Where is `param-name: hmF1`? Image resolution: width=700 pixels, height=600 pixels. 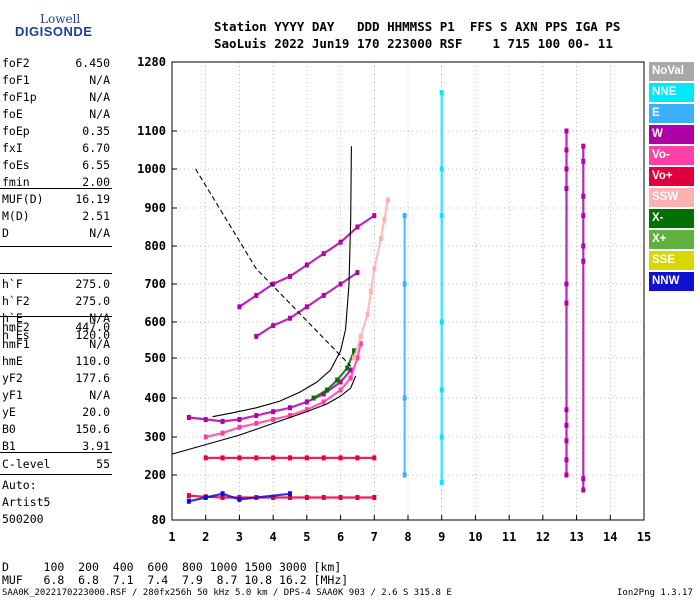 param-name: hmF1 is located at coordinates (16, 344).